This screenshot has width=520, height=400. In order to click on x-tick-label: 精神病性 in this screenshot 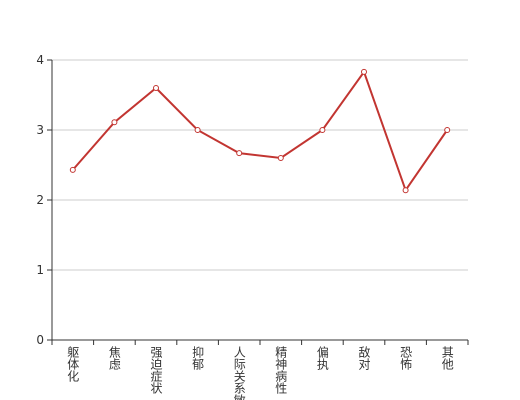, I will do `click(281, 370)`.